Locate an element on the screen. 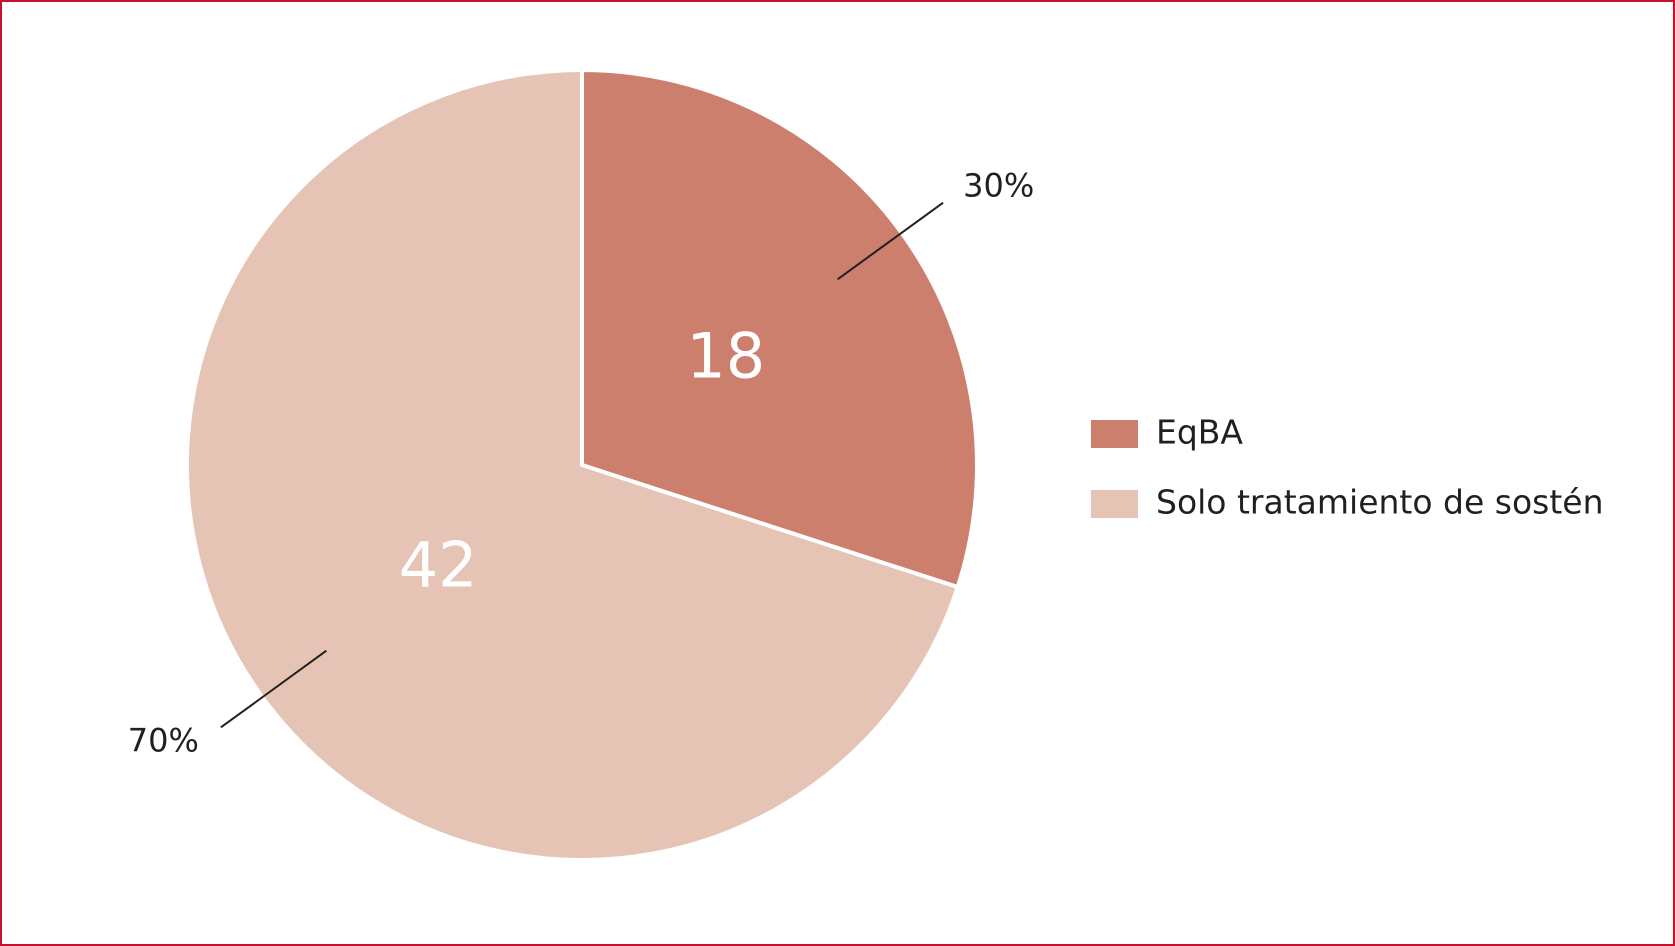  percent-label: 30% is located at coordinates (998, 186).